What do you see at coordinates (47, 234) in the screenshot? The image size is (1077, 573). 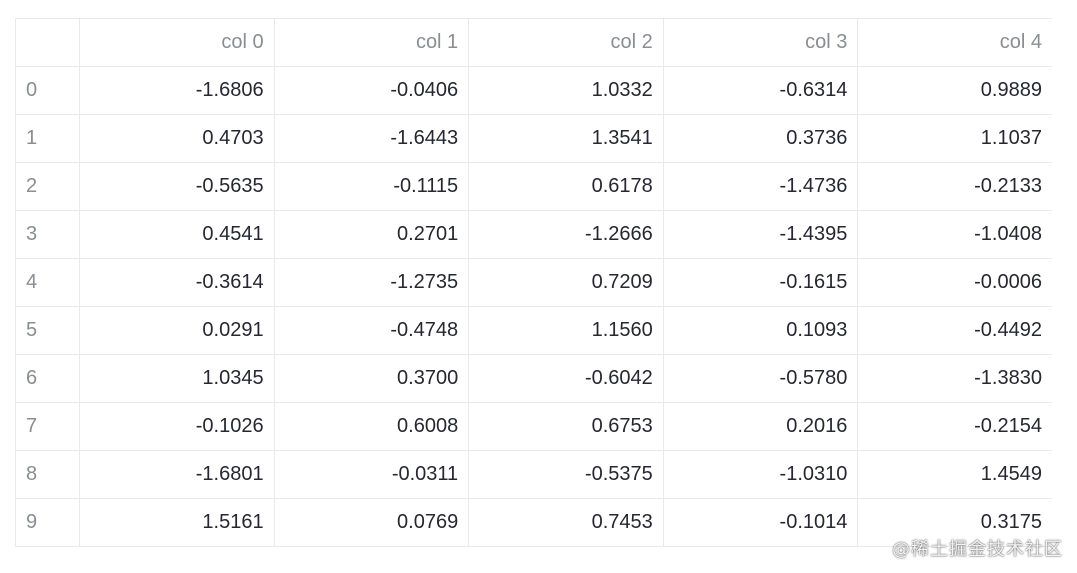 I see `row-index-cell: 3` at bounding box center [47, 234].